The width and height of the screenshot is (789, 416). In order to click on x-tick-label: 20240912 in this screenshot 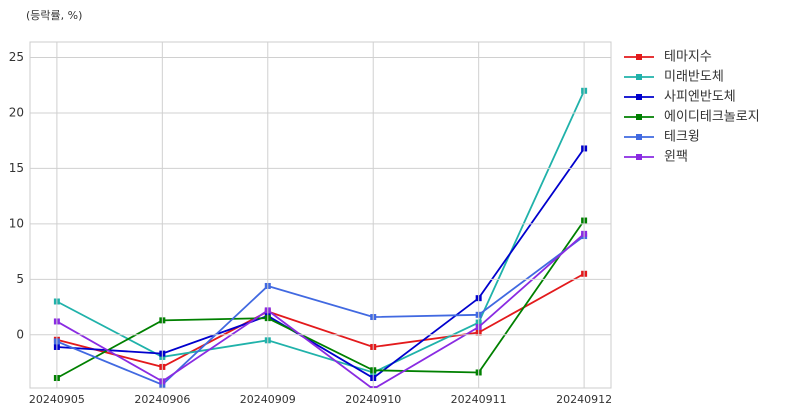, I will do `click(584, 399)`.